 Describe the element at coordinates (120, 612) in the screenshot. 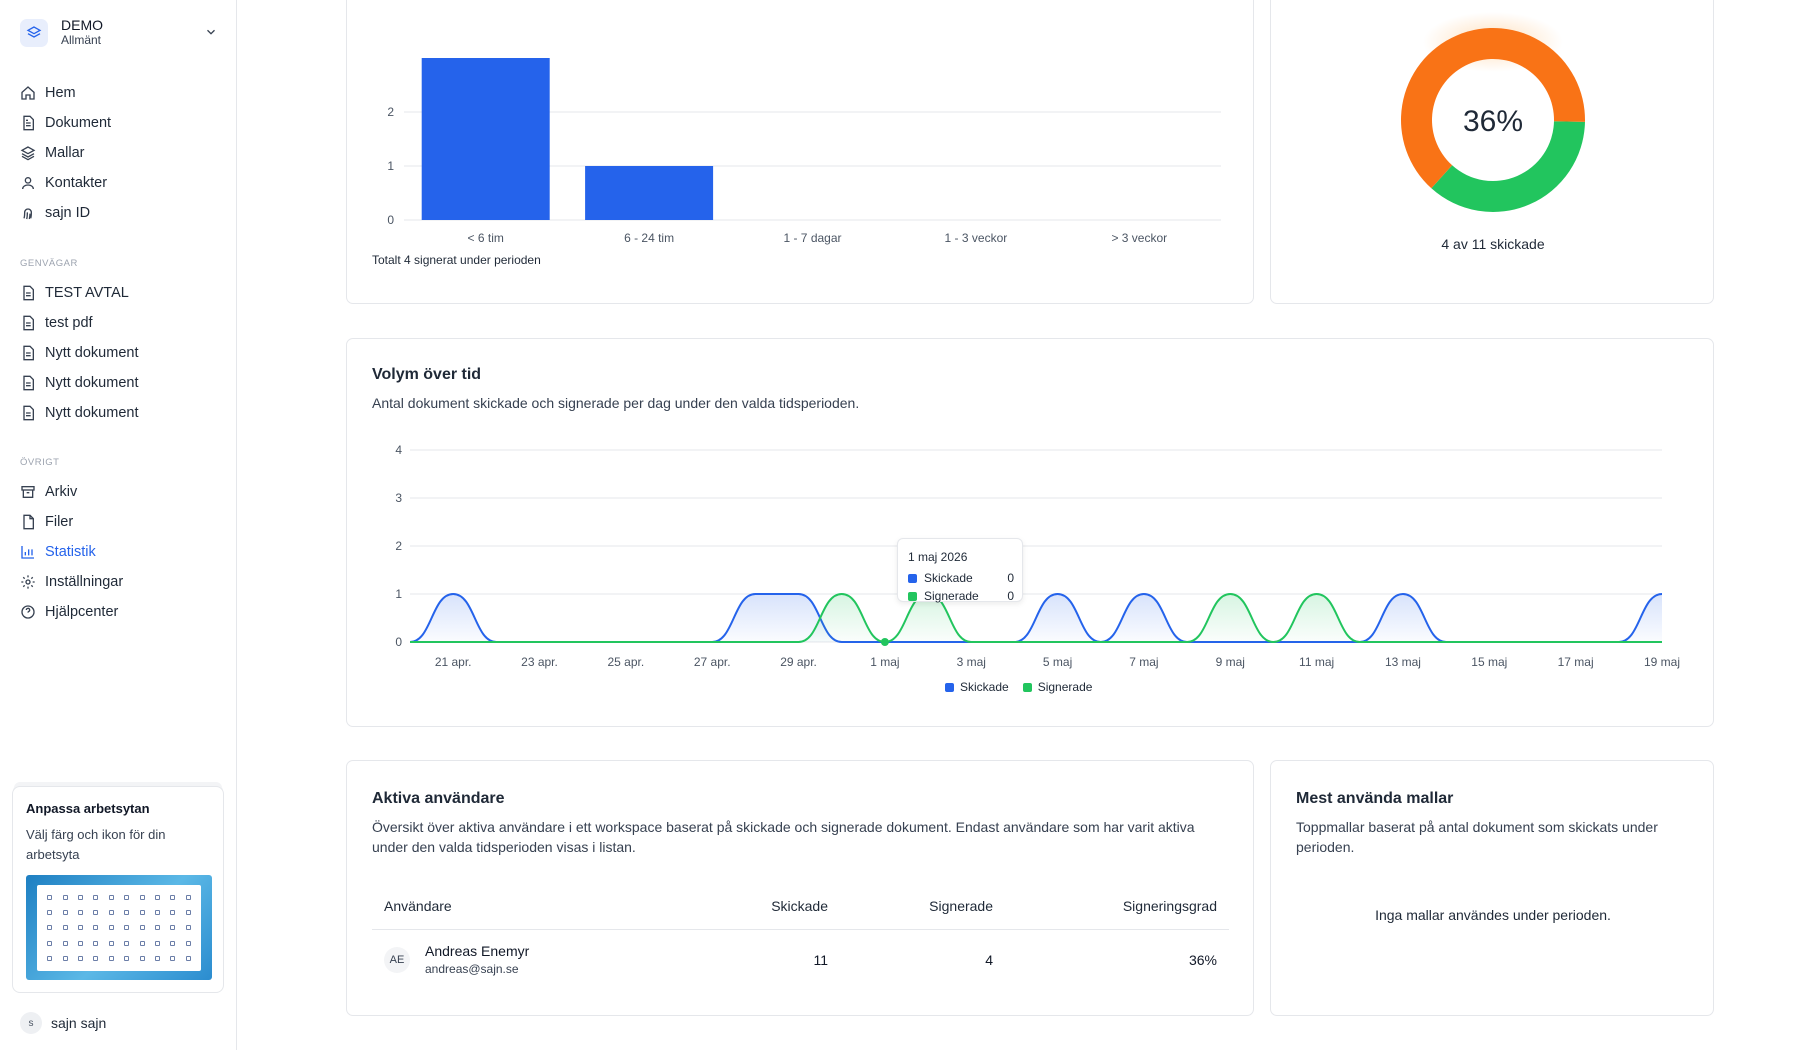

I see `sidebar-item-hjalpcenter: Hjälpcenter` at that location.